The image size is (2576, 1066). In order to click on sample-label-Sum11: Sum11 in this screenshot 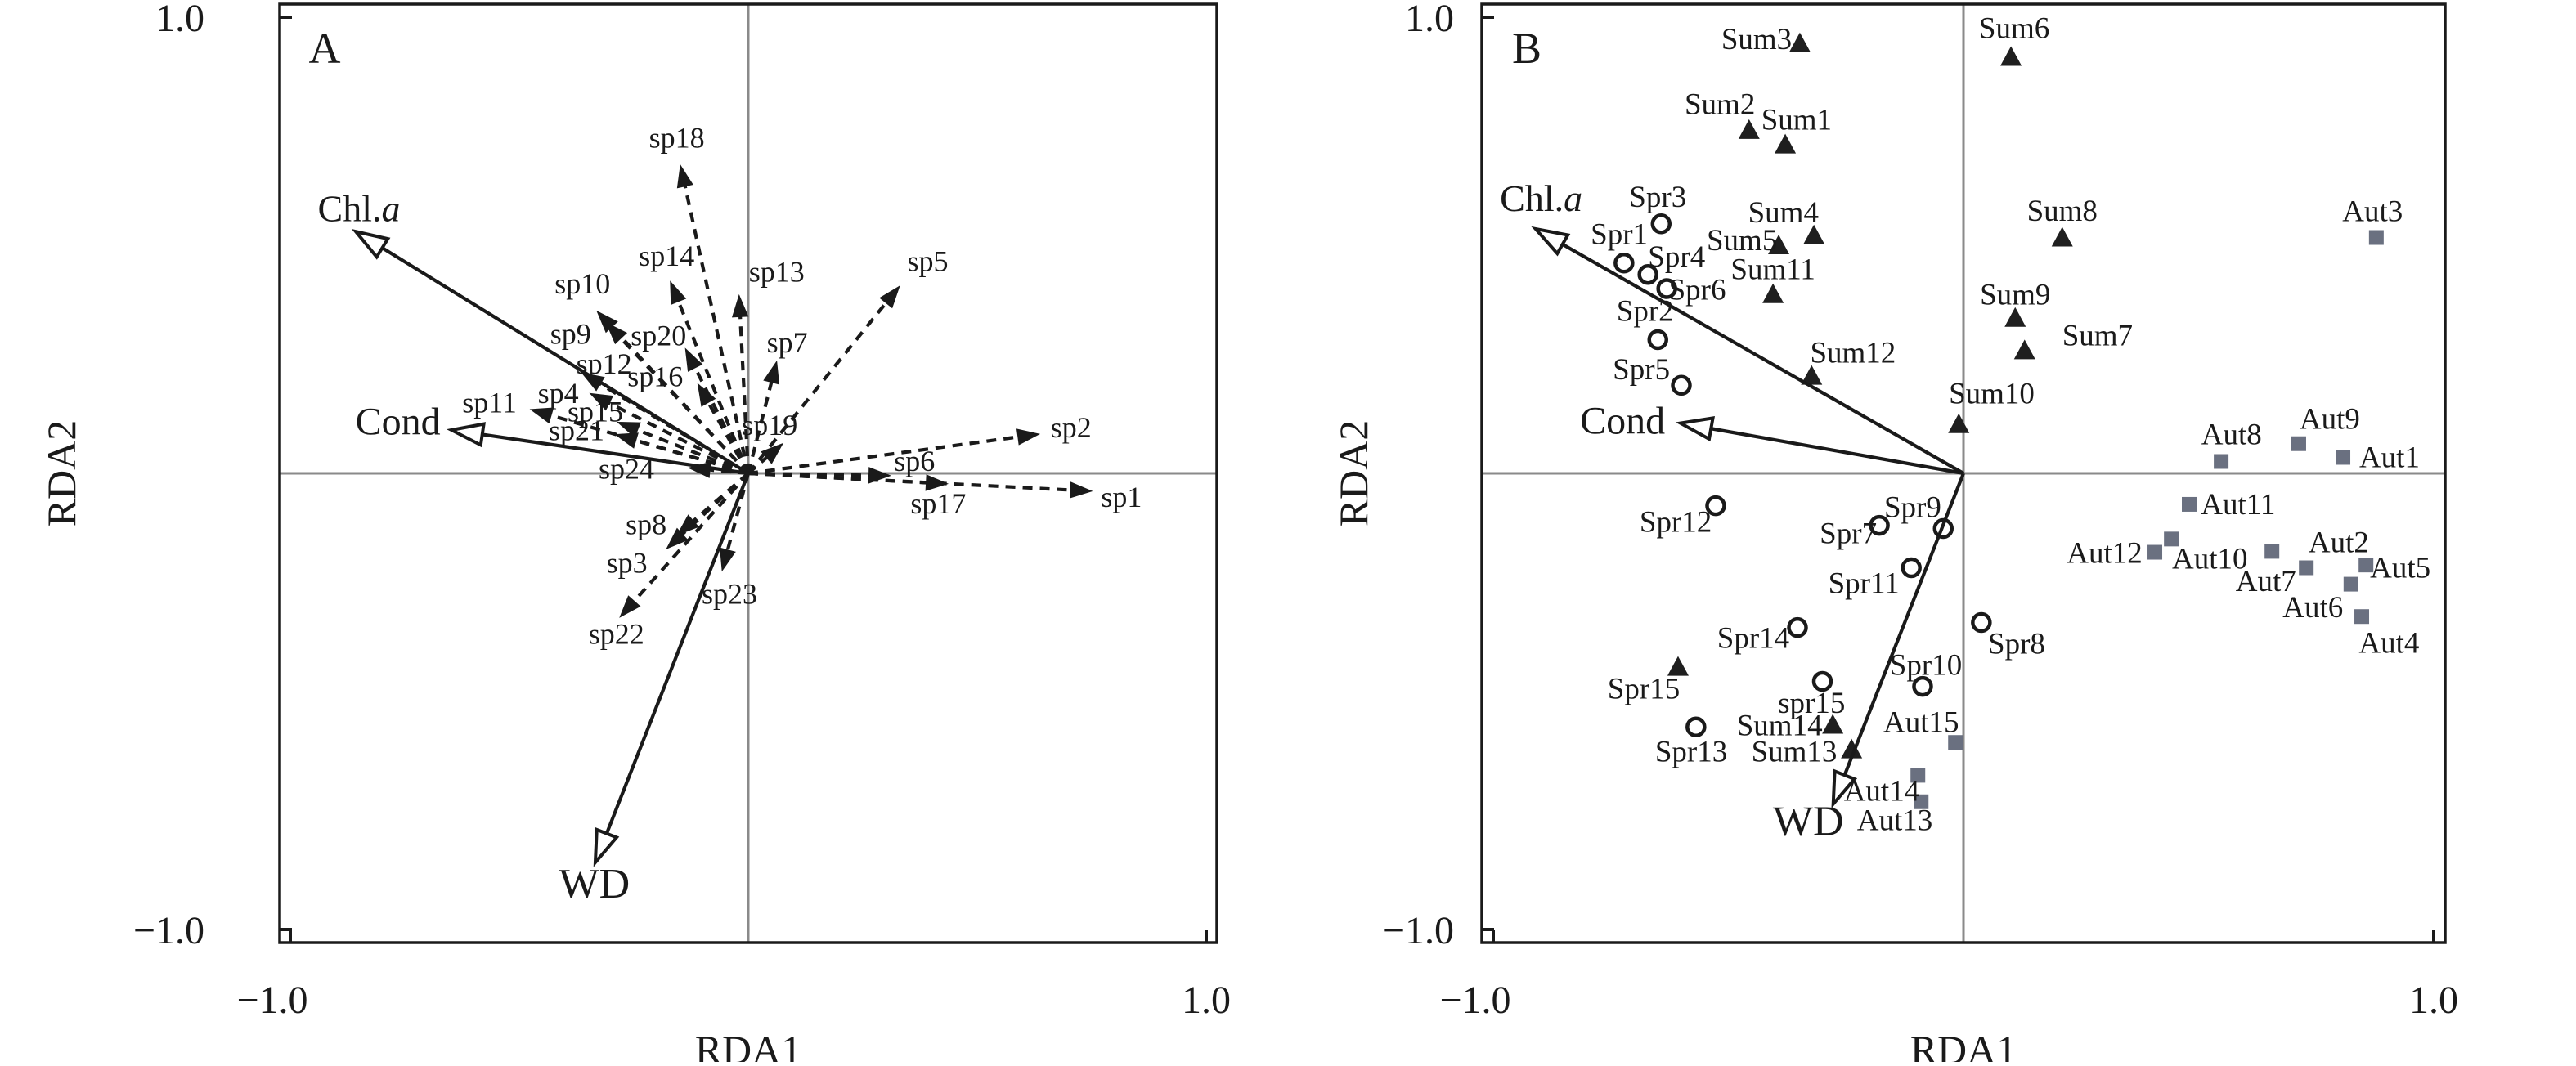, I will do `click(1773, 270)`.